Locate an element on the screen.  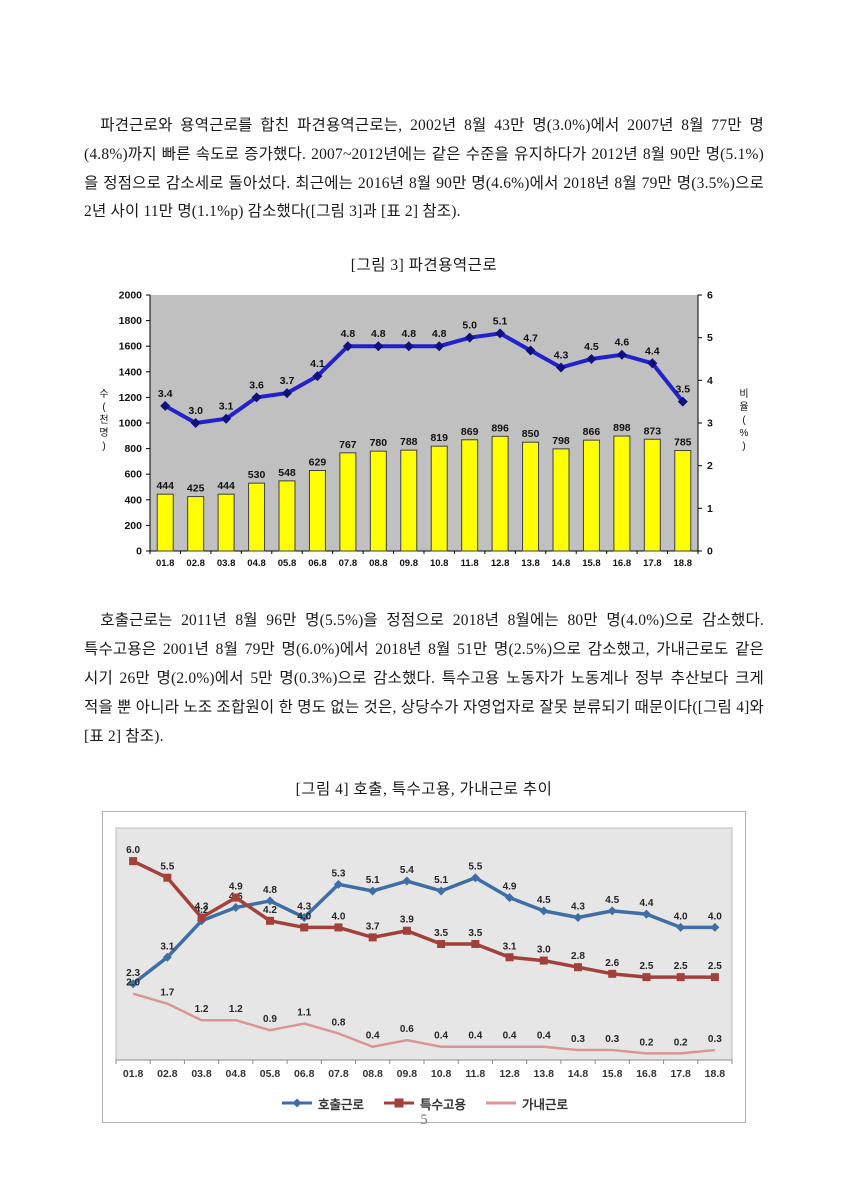
svg-text: 16.8 is located at coordinates (622, 563).